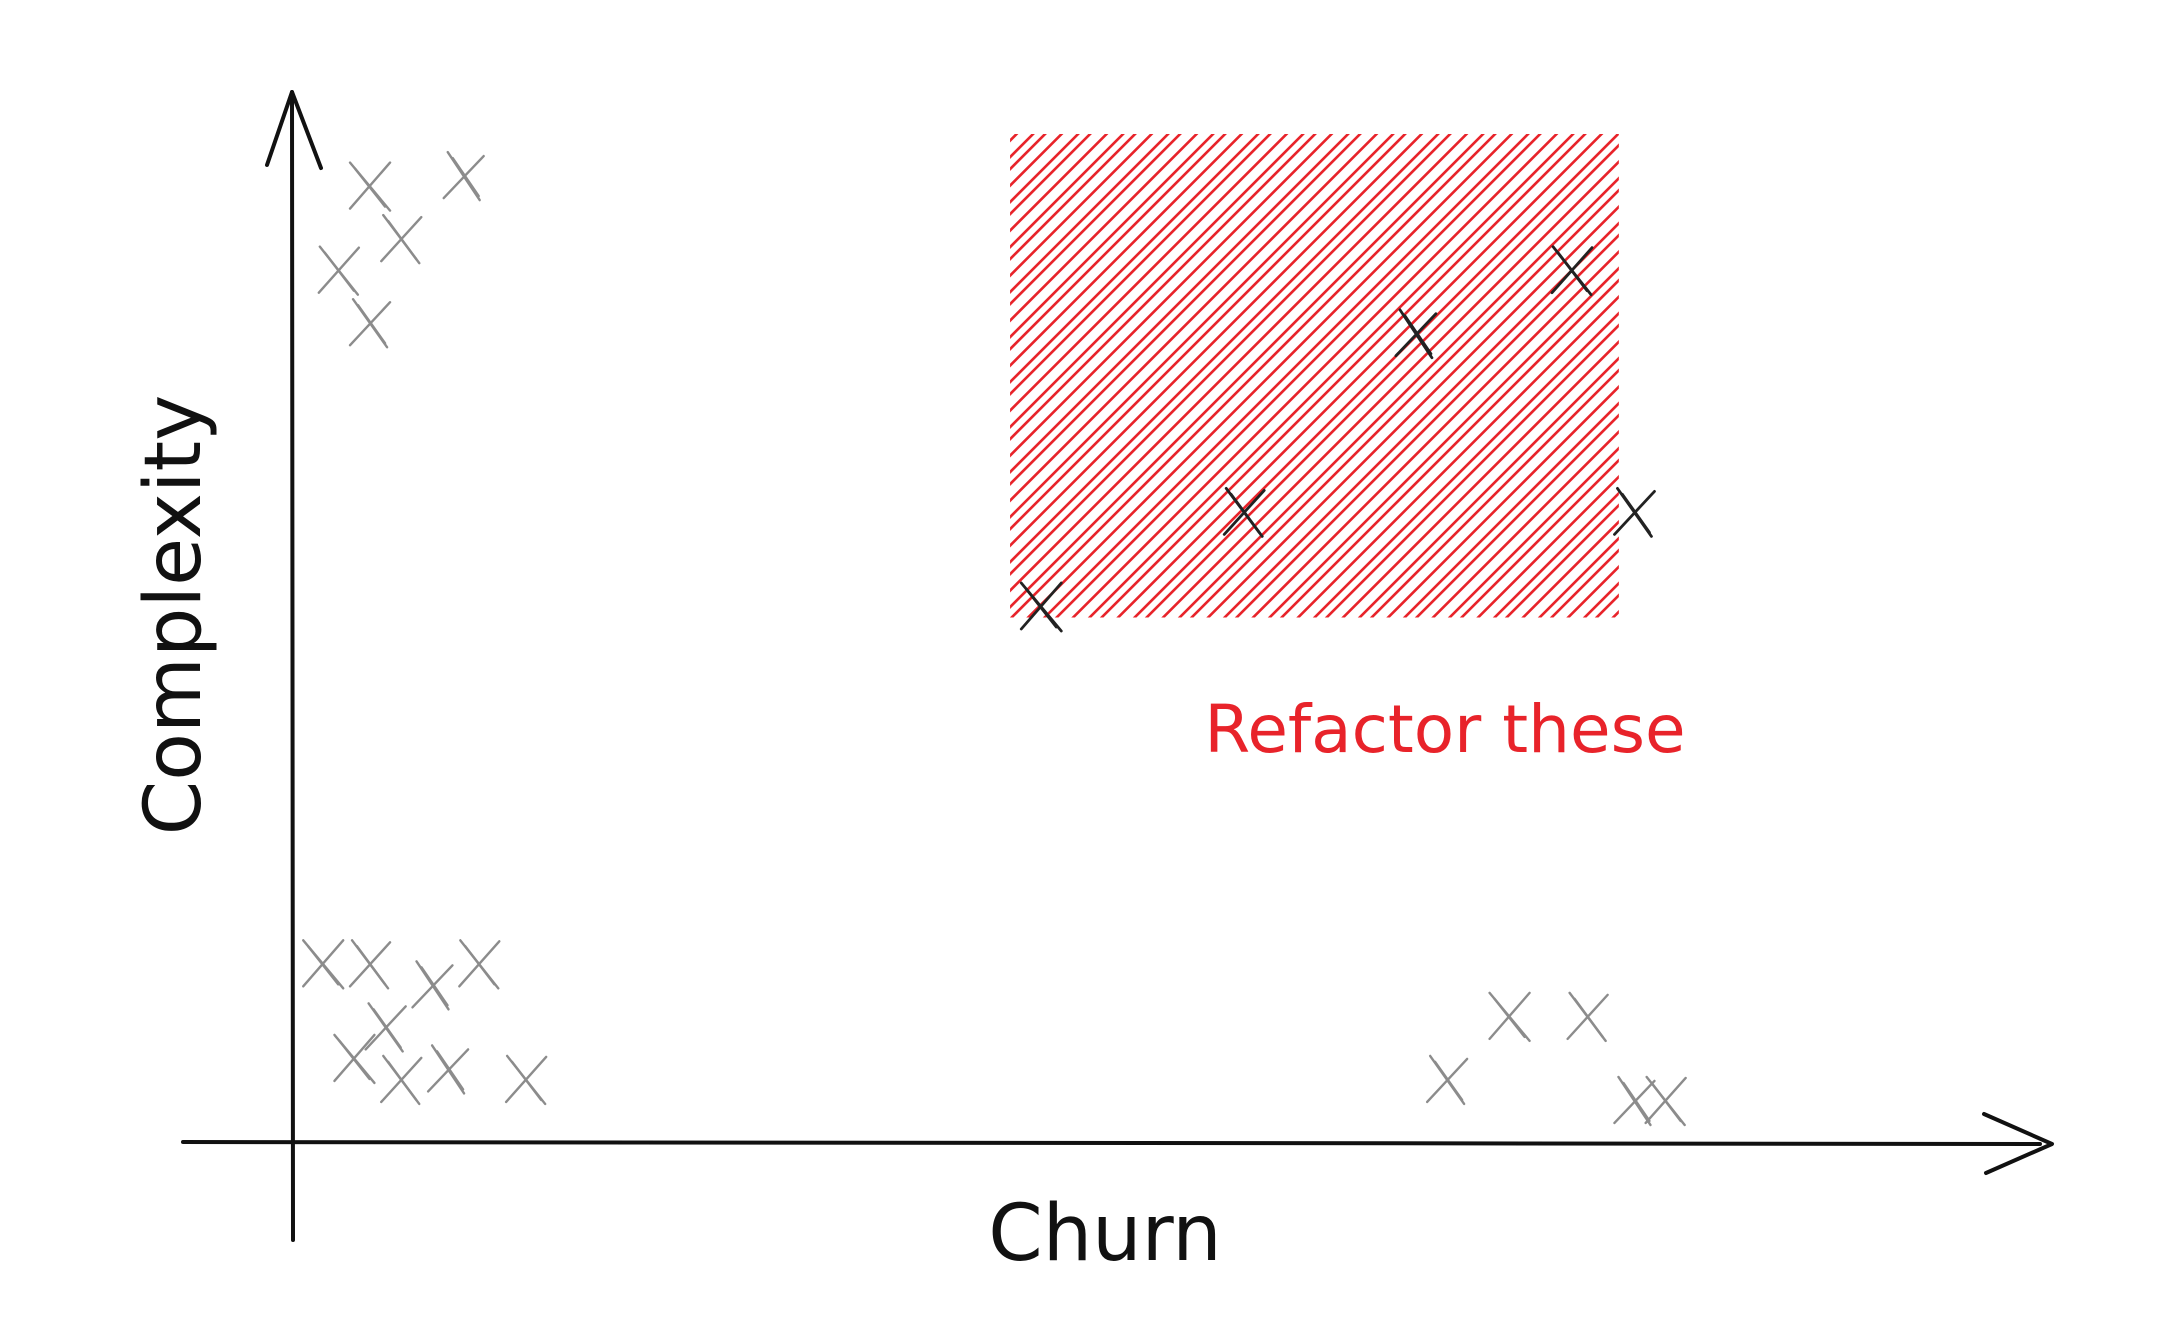 The image size is (2163, 1342). I want to click on x-axis-label: Churn, so click(1104, 1234).